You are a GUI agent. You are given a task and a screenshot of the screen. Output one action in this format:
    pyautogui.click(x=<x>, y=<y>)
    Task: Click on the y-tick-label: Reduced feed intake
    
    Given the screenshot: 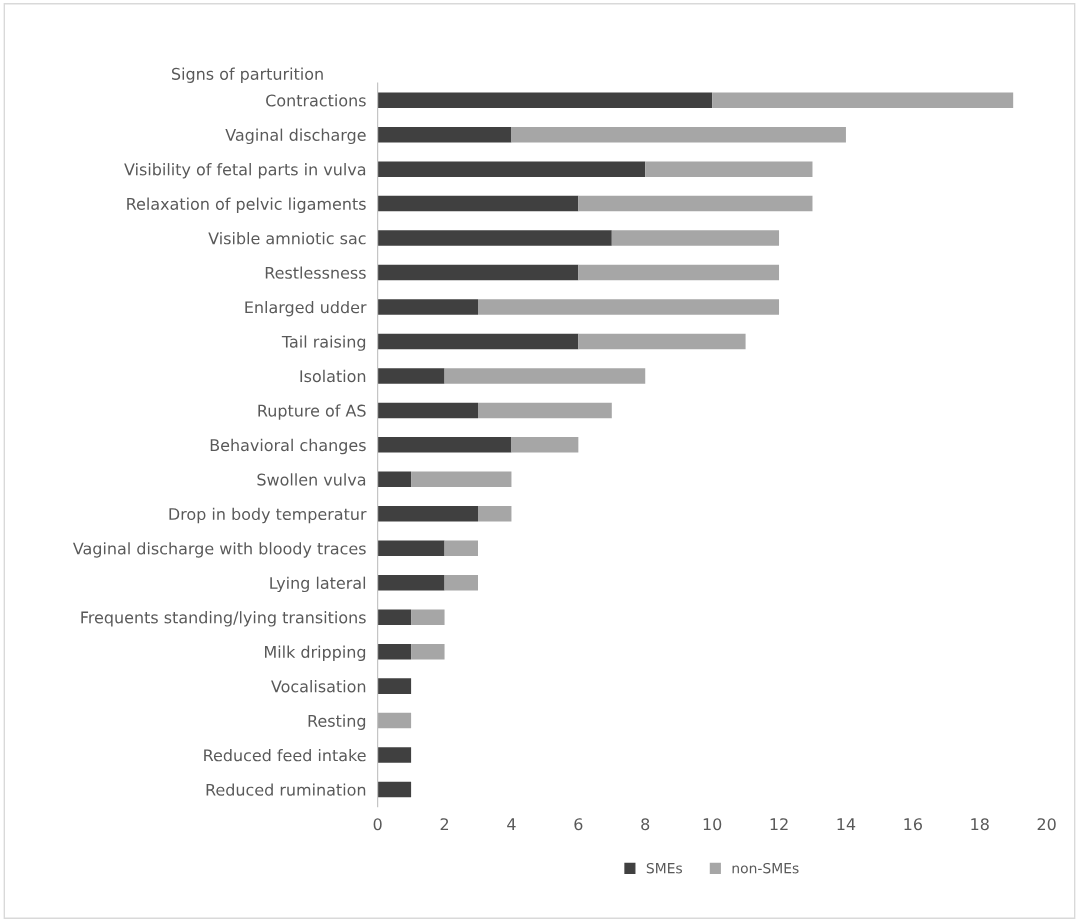 What is the action you would take?
    pyautogui.click(x=285, y=755)
    